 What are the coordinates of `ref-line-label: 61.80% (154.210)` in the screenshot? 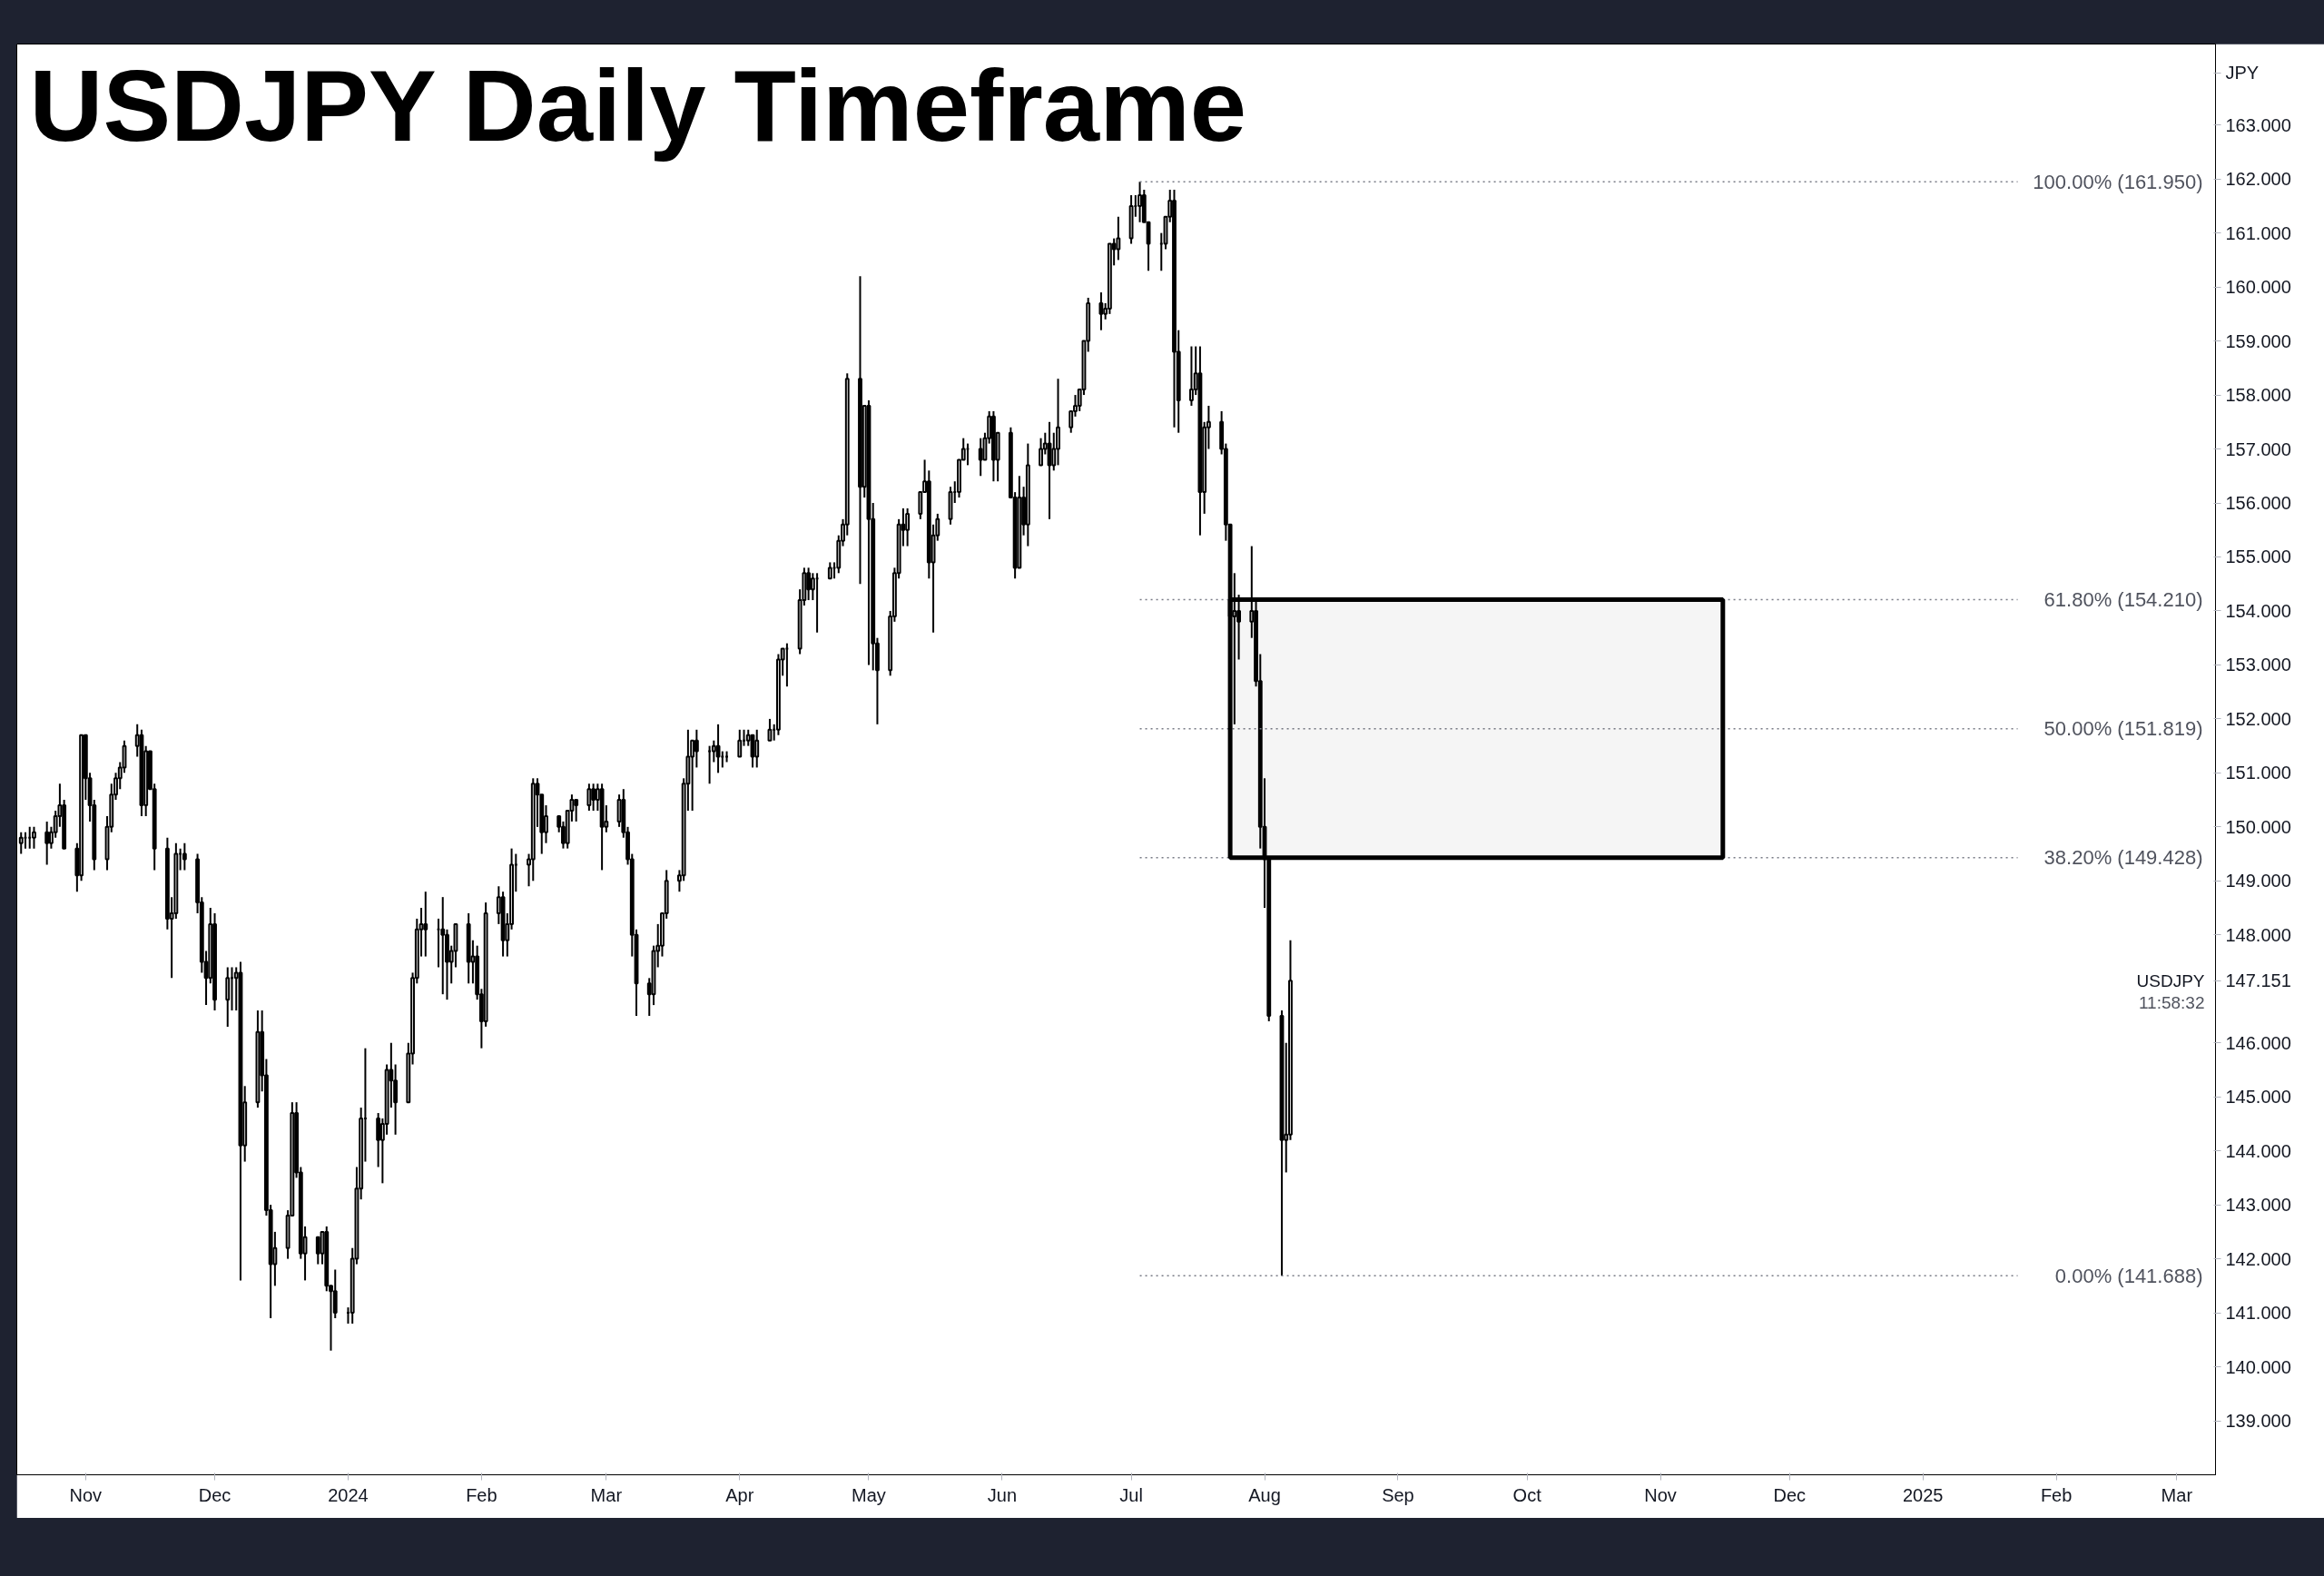 It's located at (2123, 599).